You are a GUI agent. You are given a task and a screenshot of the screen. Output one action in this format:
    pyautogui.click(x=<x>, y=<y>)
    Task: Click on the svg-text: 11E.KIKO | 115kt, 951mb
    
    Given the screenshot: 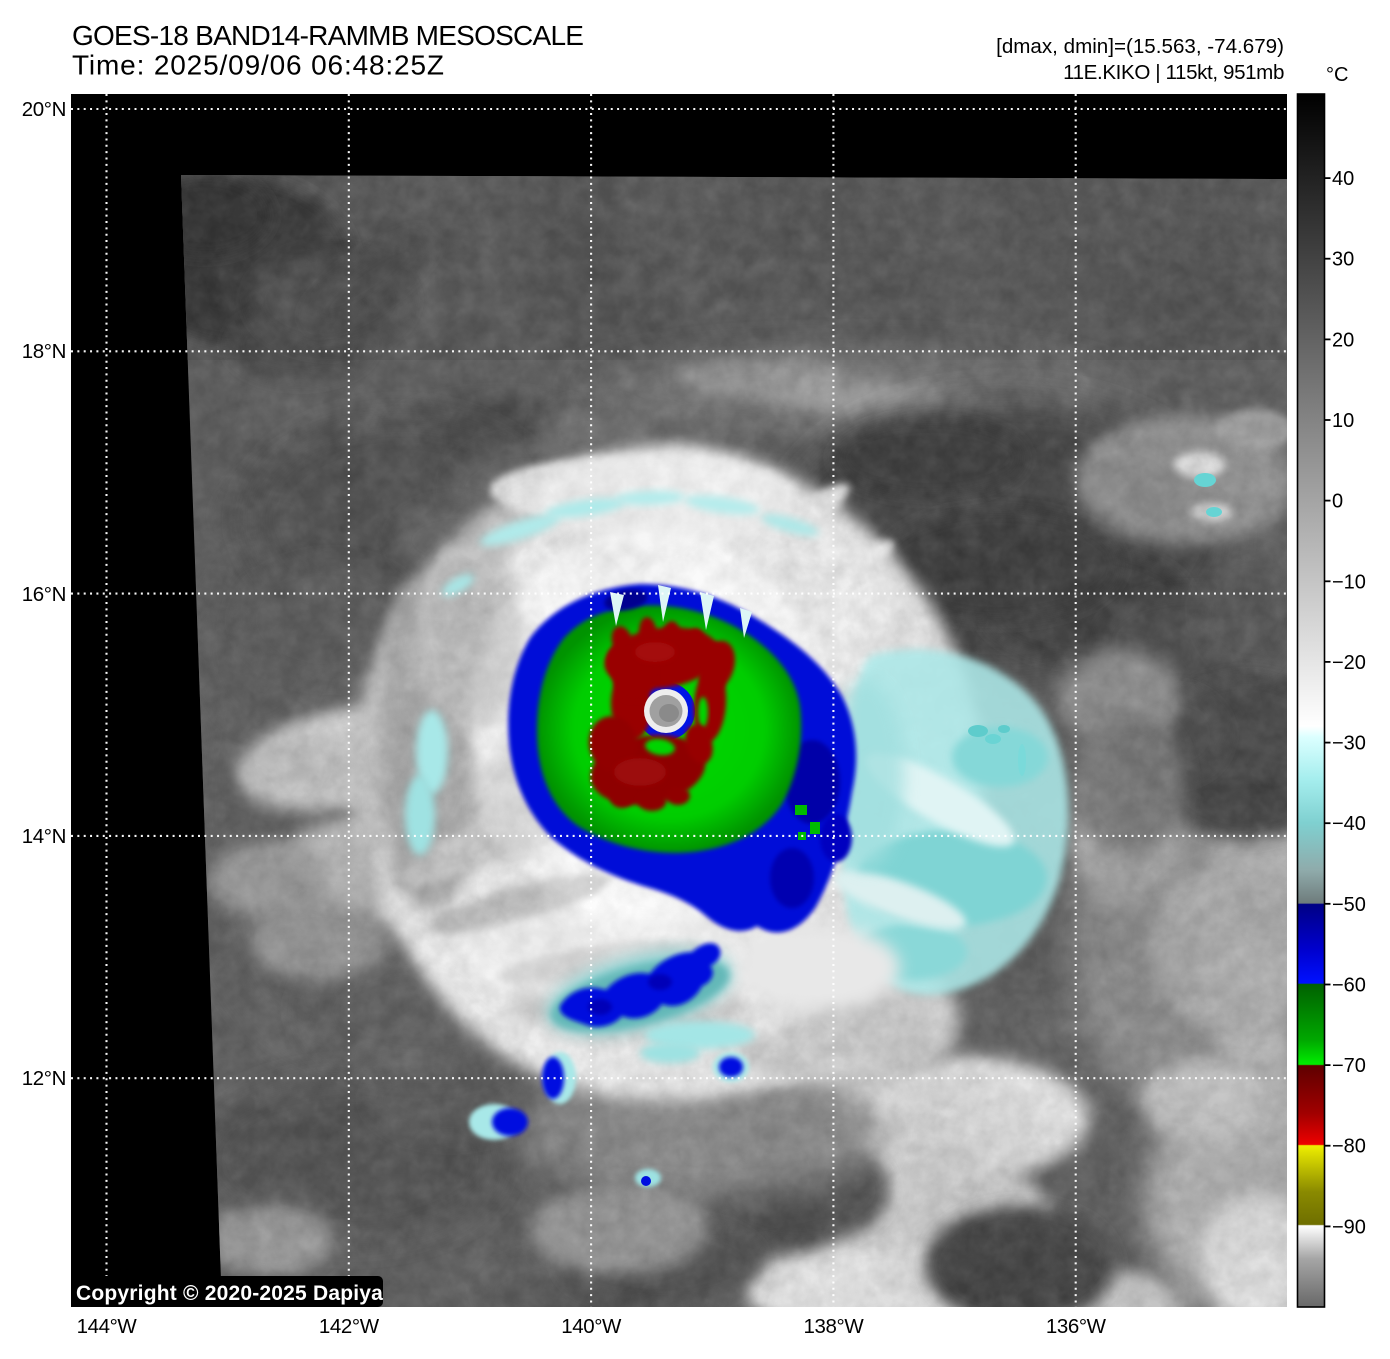 What is the action you would take?
    pyautogui.click(x=1173, y=72)
    